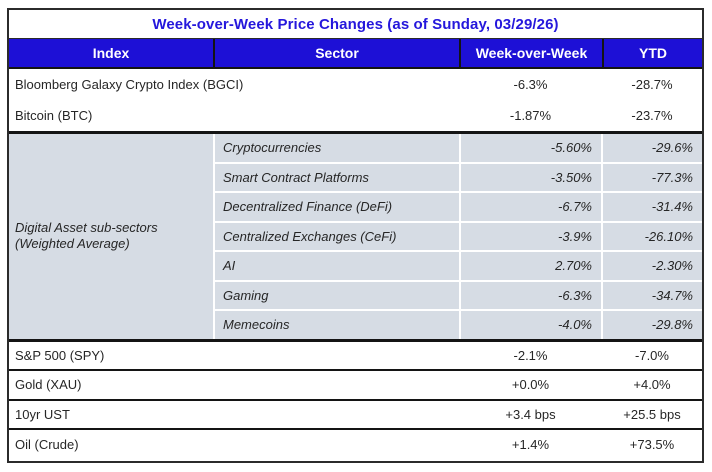 The width and height of the screenshot is (712, 472). I want to click on table-row: S&P 500 (SPY) -2.1% -7.0%, so click(355, 356).